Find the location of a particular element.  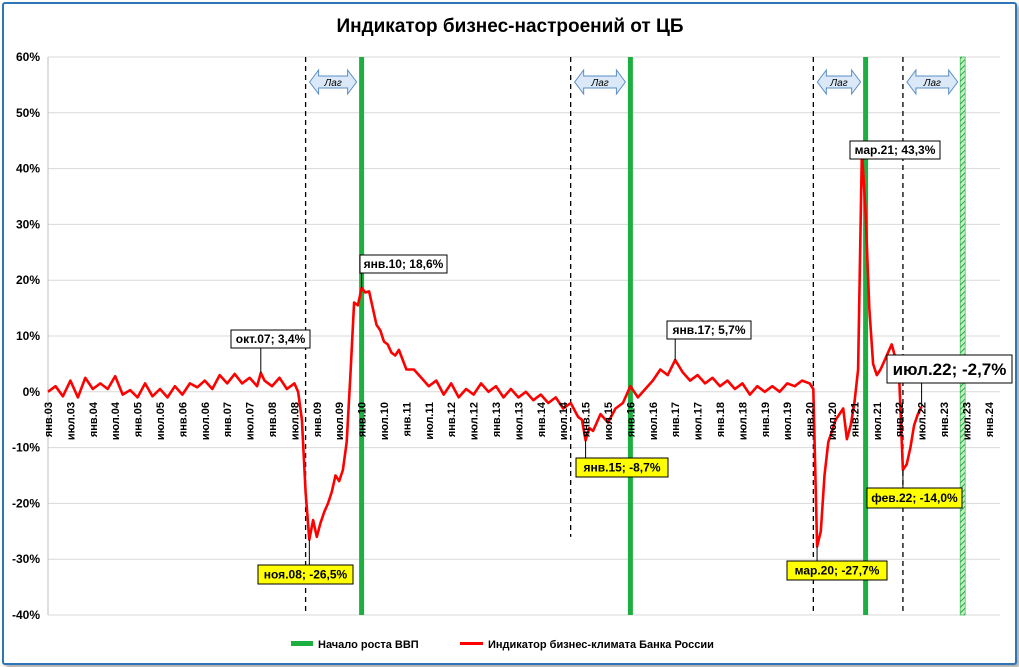

y-tick-label: 30% is located at coordinates (28, 224).